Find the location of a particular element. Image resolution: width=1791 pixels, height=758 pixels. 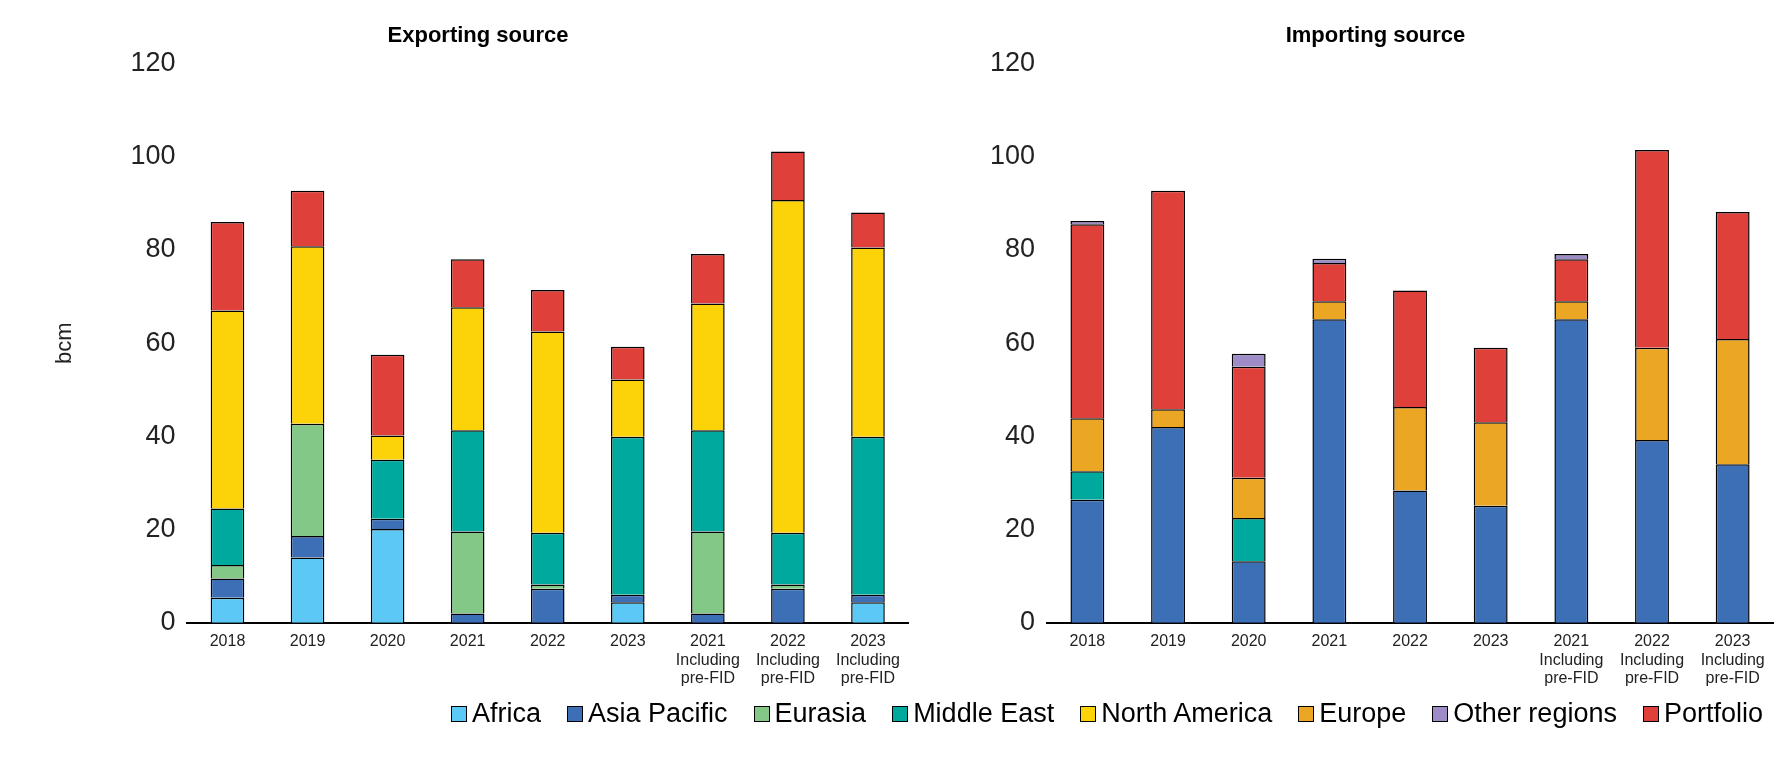

legend-label: North America is located at coordinates (1187, 713).